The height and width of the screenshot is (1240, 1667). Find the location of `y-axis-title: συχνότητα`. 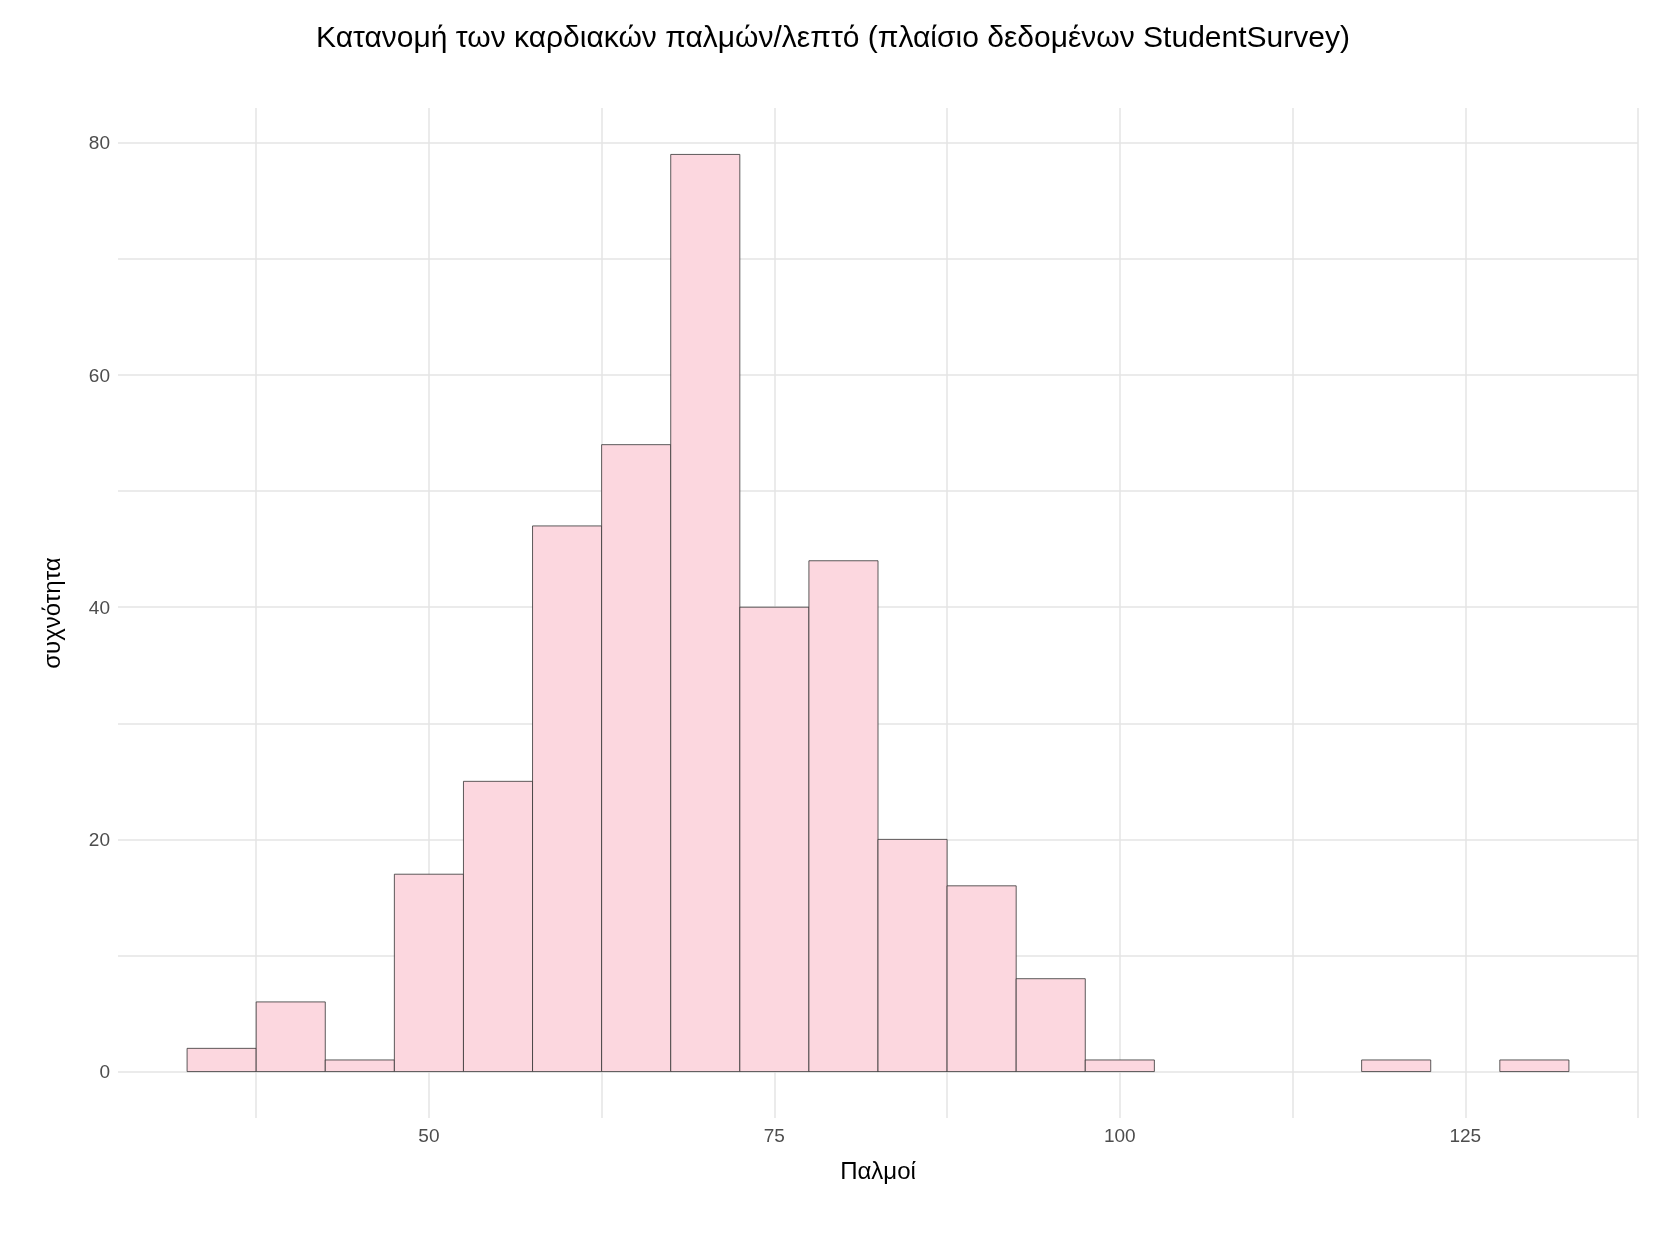

y-axis-title: συχνότητα is located at coordinates (51, 613).